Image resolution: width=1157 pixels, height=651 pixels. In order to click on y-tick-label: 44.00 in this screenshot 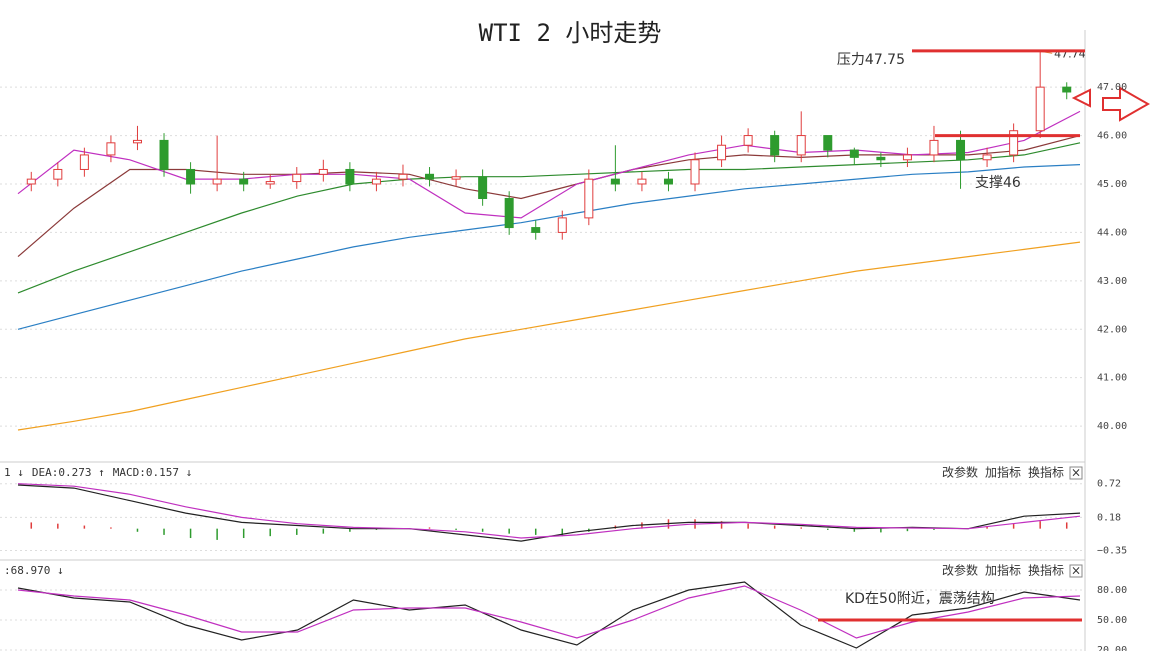, I will do `click(1112, 232)`.